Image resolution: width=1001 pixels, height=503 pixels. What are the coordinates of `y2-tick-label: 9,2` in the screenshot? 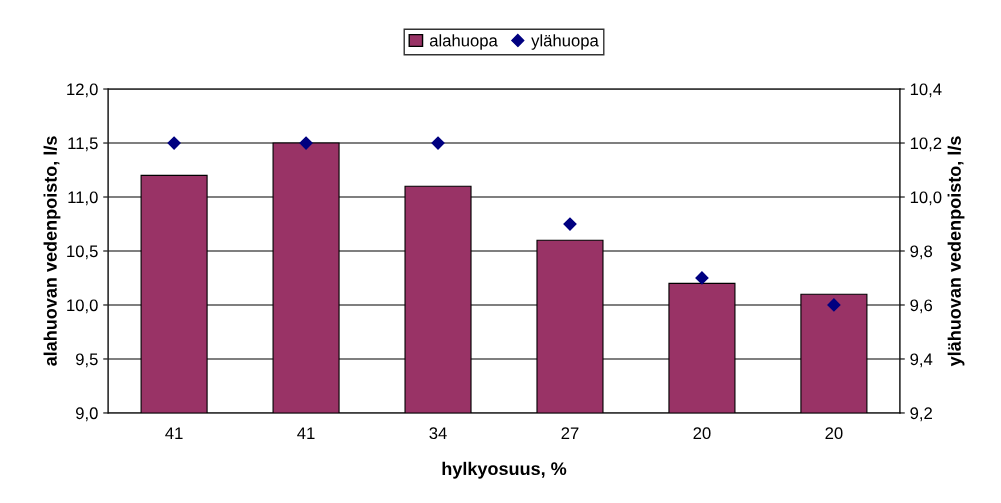 It's located at (921, 414).